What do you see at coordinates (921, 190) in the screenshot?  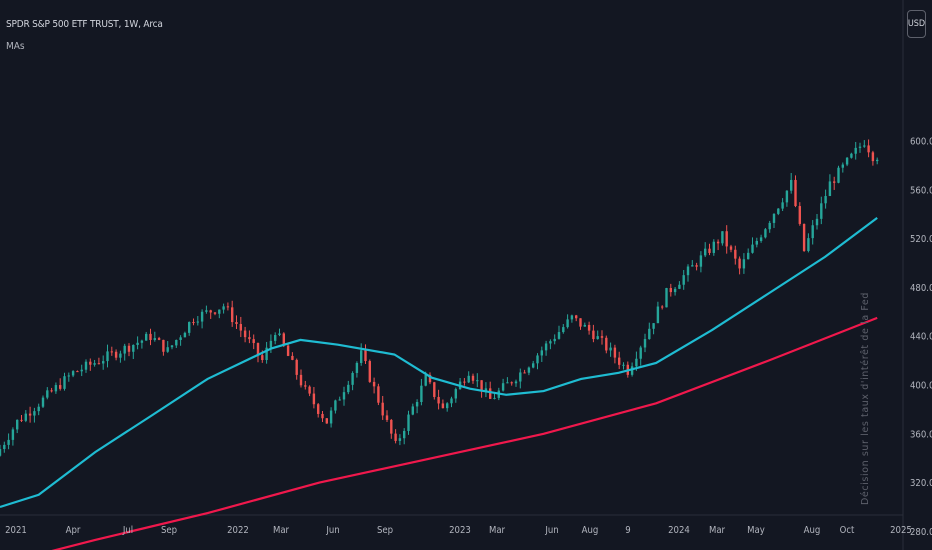 I see `price-tick-label: 560.00` at bounding box center [921, 190].